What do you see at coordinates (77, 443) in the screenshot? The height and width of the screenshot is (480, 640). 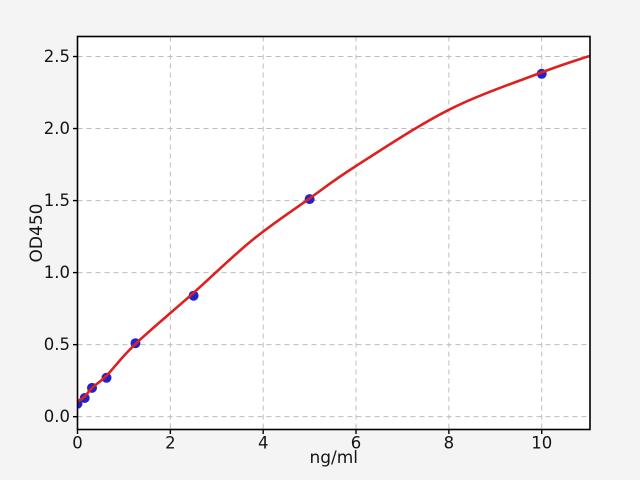 I see `x-tick-label: 0` at bounding box center [77, 443].